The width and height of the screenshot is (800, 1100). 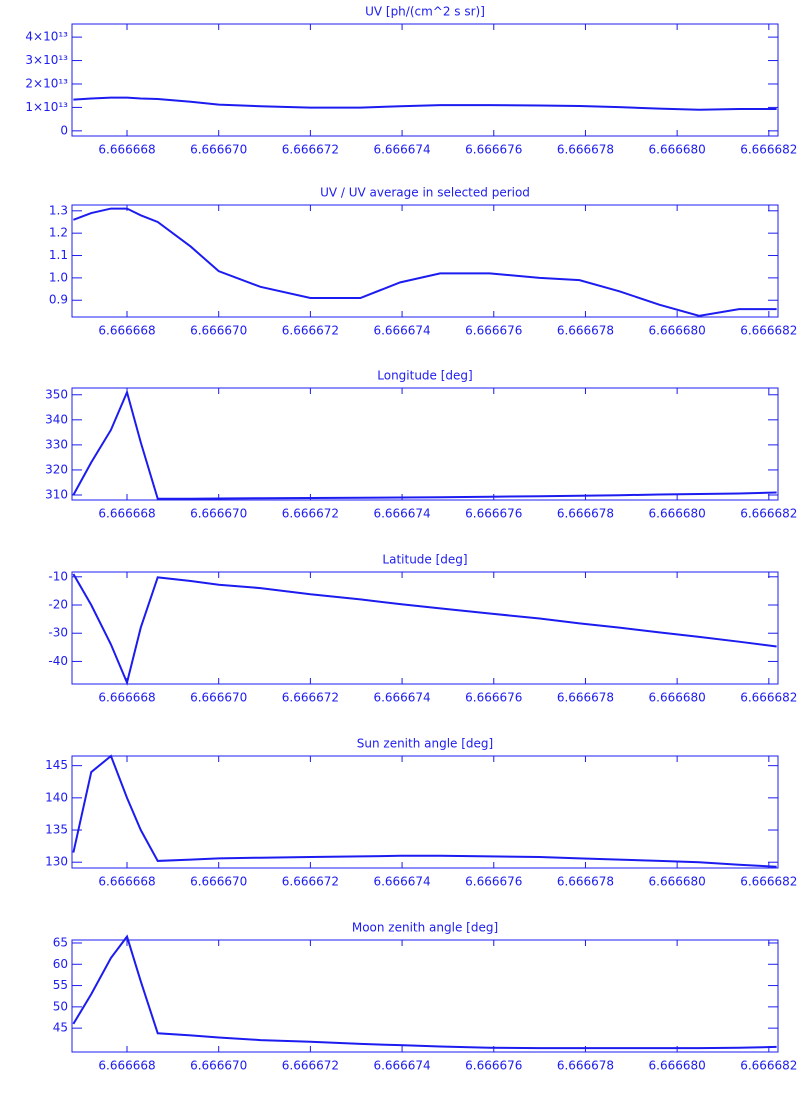 I want to click on y-tick-label: -40, so click(x=58, y=661).